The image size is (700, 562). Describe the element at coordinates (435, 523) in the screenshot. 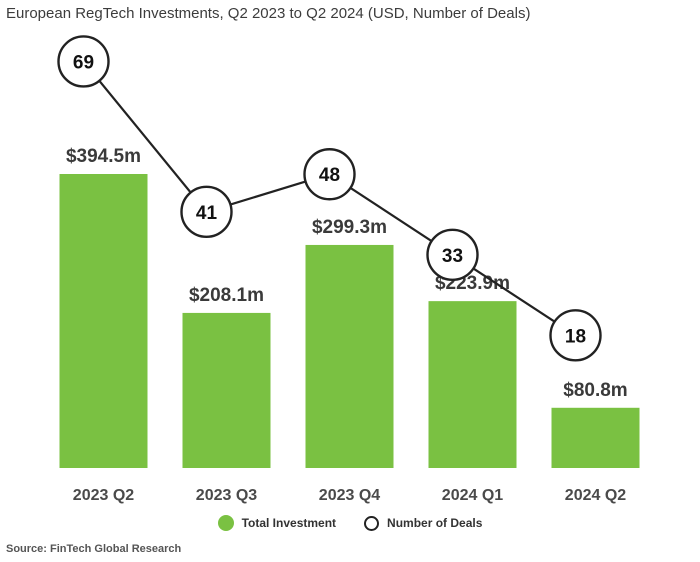

I see `legend-label-deals: Number of Deals` at that location.